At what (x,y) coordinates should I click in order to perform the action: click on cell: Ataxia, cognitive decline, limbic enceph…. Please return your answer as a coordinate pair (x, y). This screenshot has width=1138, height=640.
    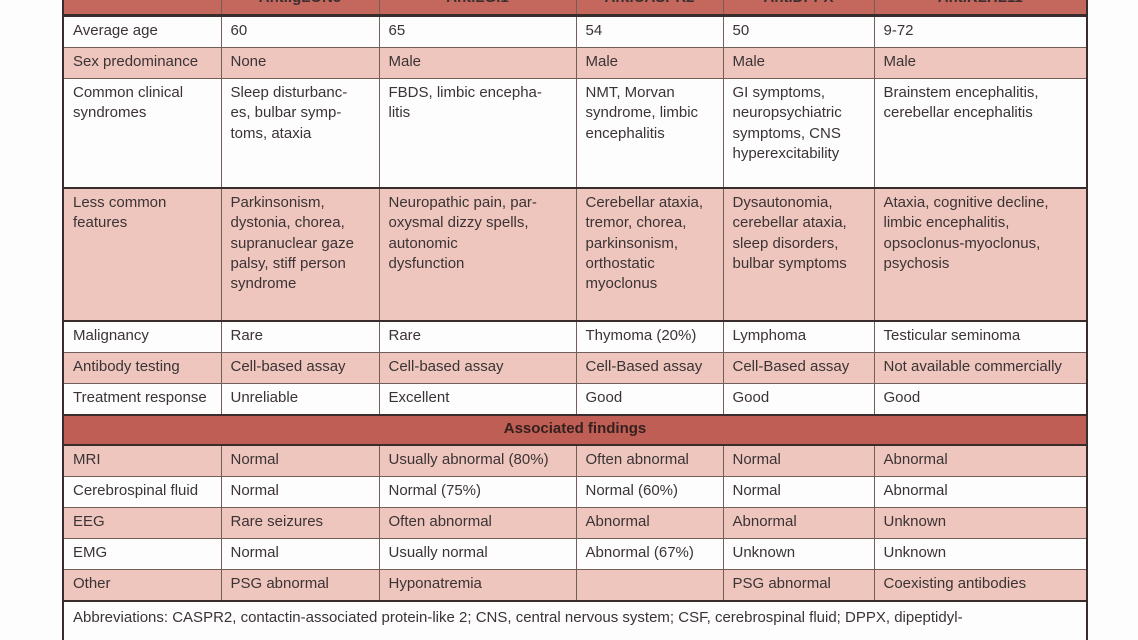
    Looking at the image, I should click on (980, 254).